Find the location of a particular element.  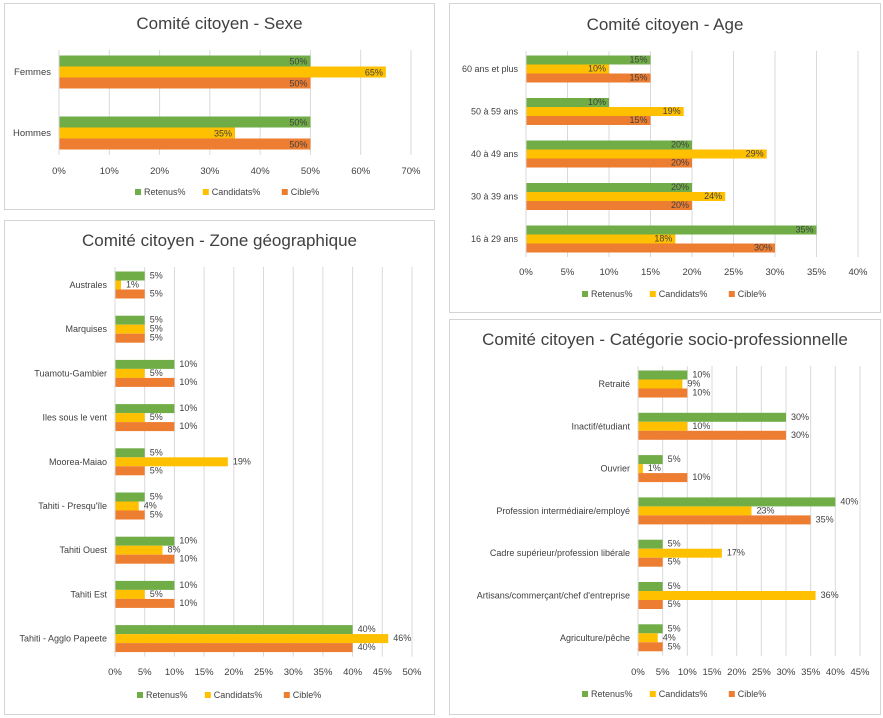

bar-retenus-inactif-tudiant is located at coordinates (712, 417).